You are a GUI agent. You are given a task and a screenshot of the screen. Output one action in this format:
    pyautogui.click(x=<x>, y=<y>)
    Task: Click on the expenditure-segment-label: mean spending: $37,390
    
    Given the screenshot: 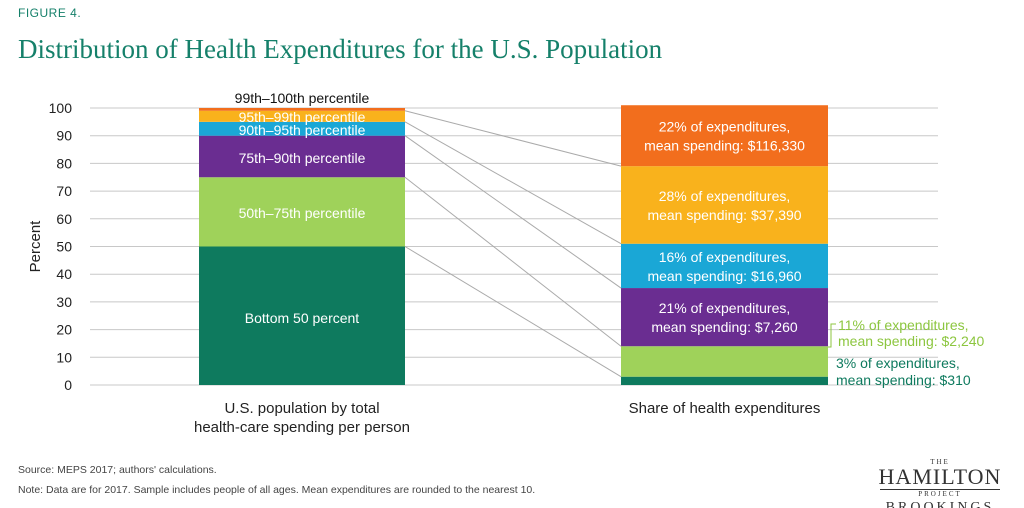 What is the action you would take?
    pyautogui.click(x=724, y=215)
    